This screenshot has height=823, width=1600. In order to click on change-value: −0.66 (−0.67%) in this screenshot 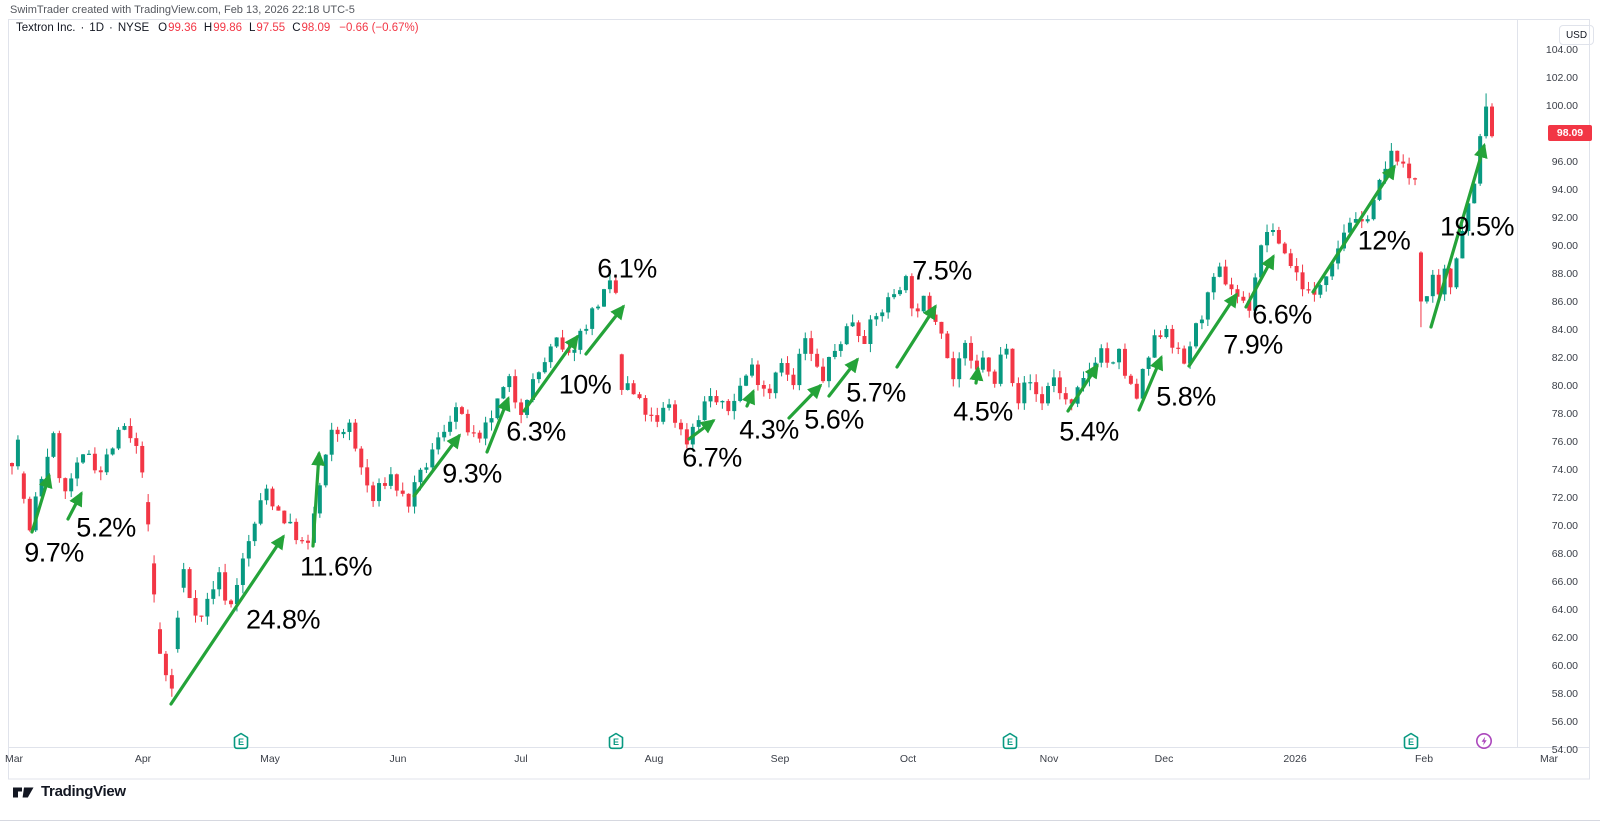, I will do `click(379, 28)`.